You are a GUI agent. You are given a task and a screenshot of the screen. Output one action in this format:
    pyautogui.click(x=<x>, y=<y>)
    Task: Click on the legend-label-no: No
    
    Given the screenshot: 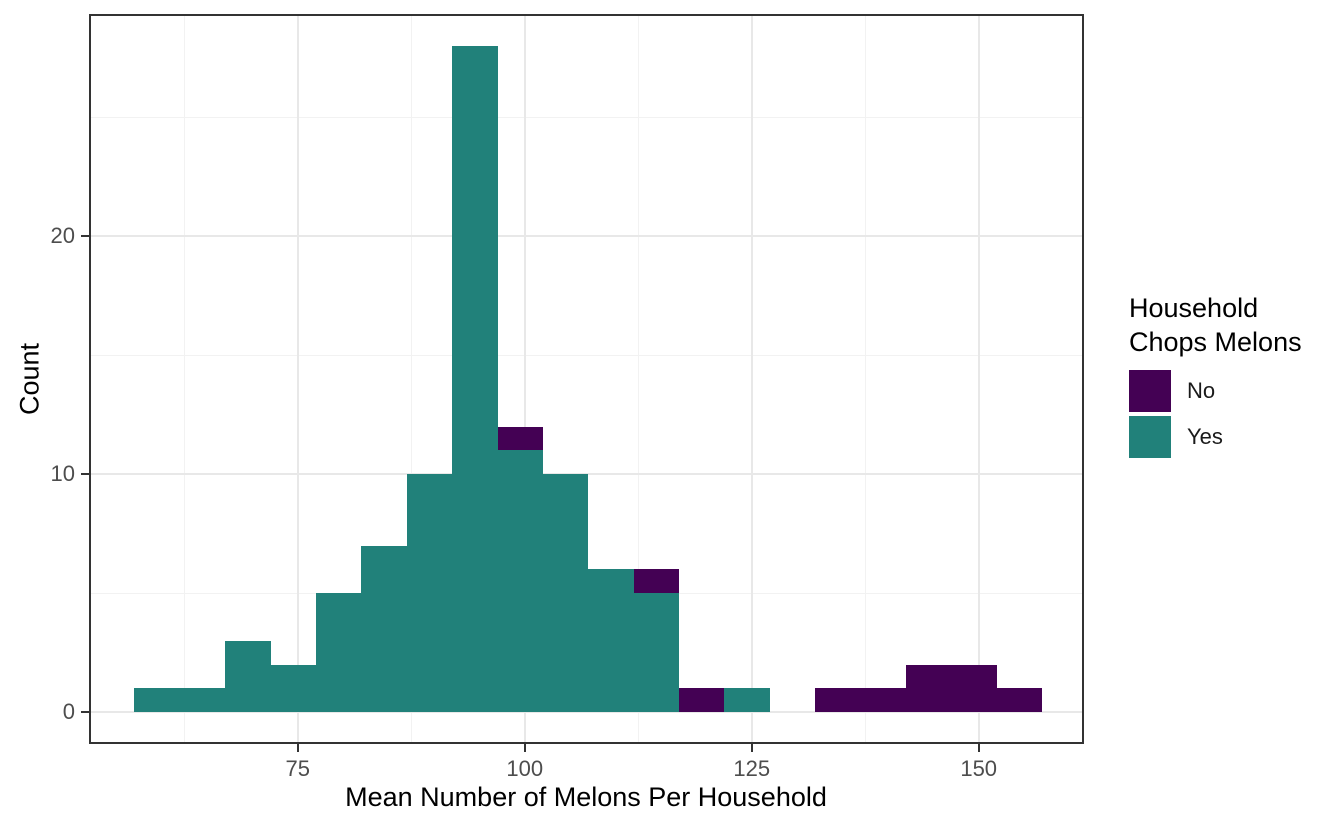 What is the action you would take?
    pyautogui.click(x=1201, y=390)
    